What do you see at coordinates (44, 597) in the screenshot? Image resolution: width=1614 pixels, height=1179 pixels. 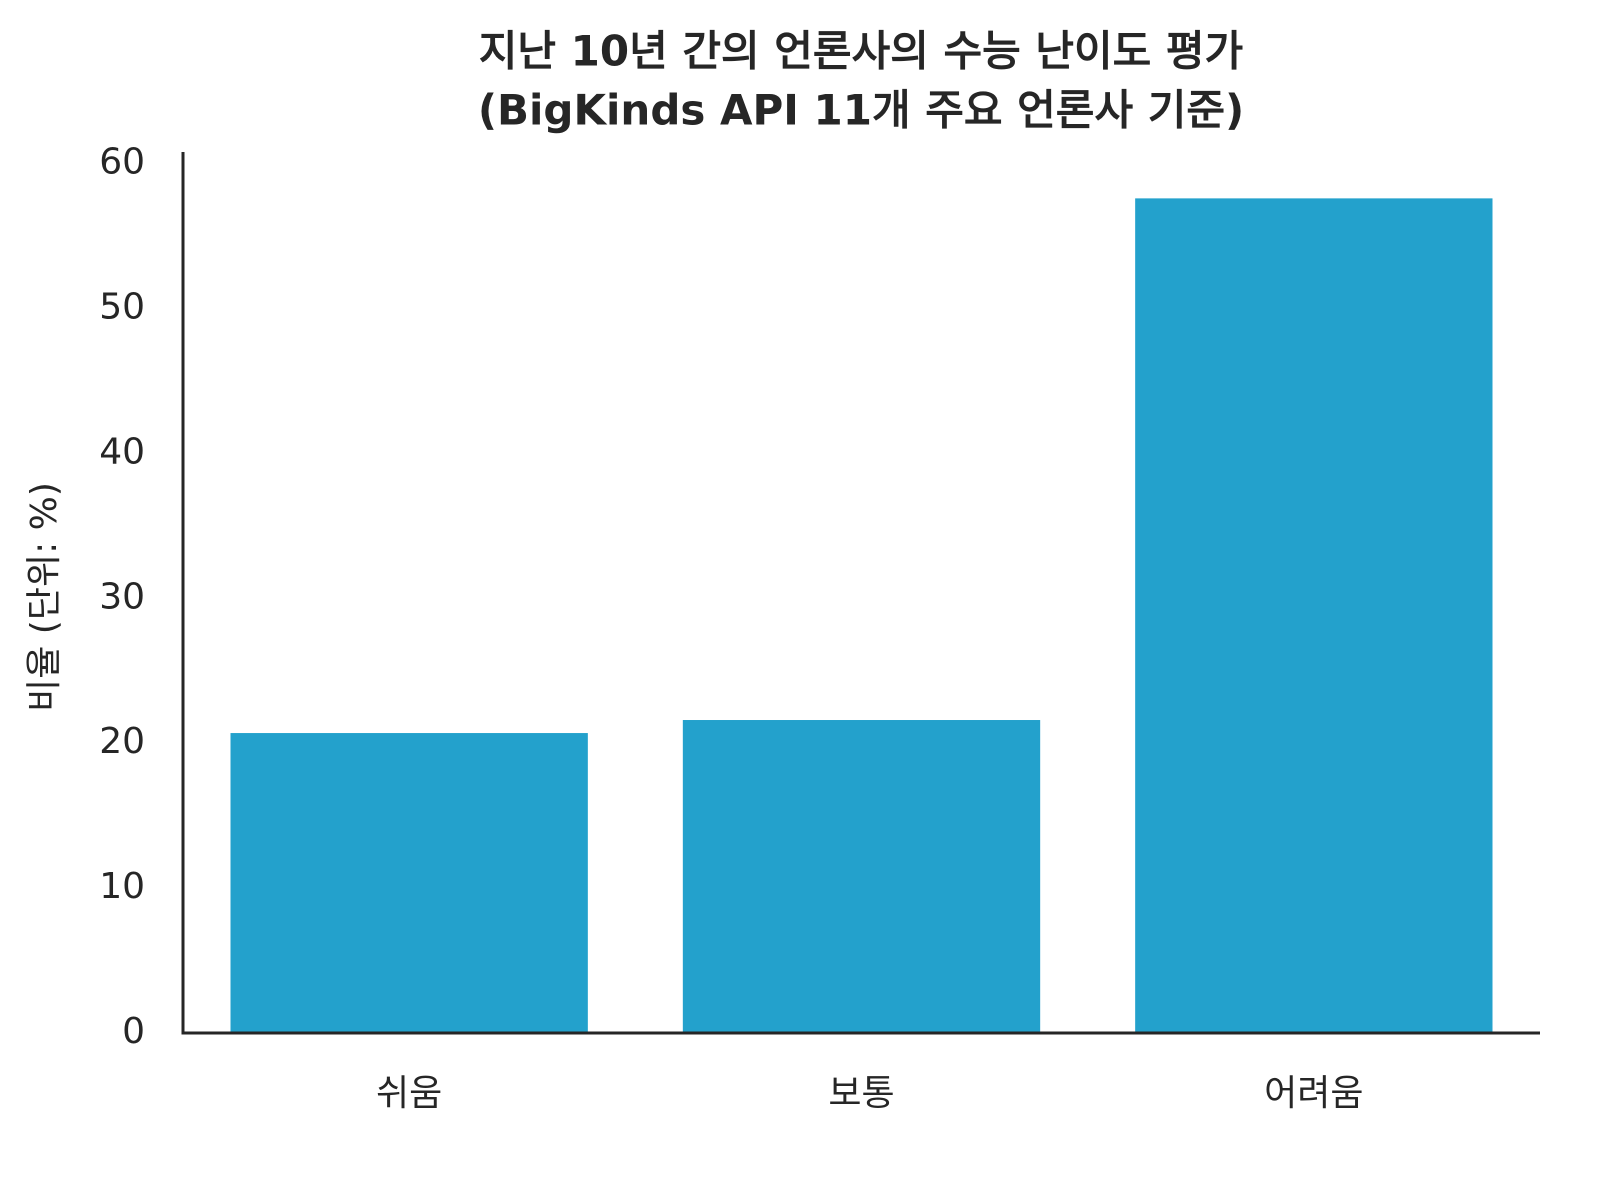 I see `y-axis-label: 비율 (단위: %)` at bounding box center [44, 597].